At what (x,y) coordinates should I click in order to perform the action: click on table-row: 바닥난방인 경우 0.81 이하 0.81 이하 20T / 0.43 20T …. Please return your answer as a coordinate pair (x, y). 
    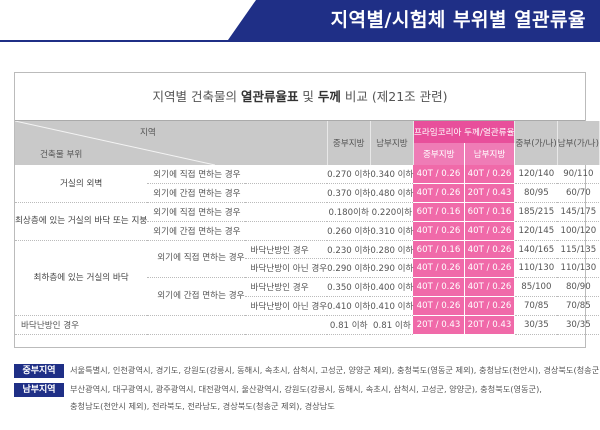
    Looking at the image, I should click on (307, 325).